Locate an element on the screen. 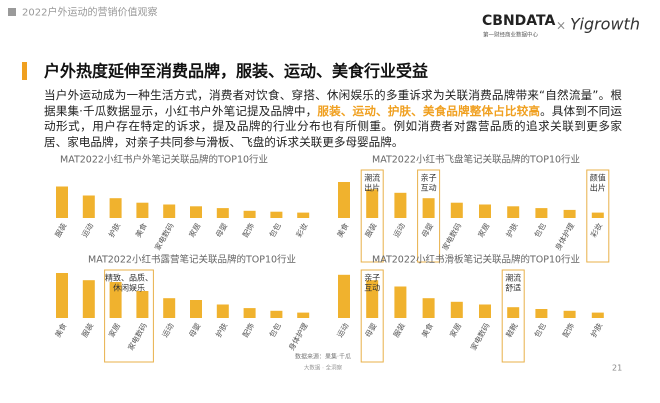 The height and width of the screenshot is (403, 660). annotation-text: 舒适 is located at coordinates (513, 288).